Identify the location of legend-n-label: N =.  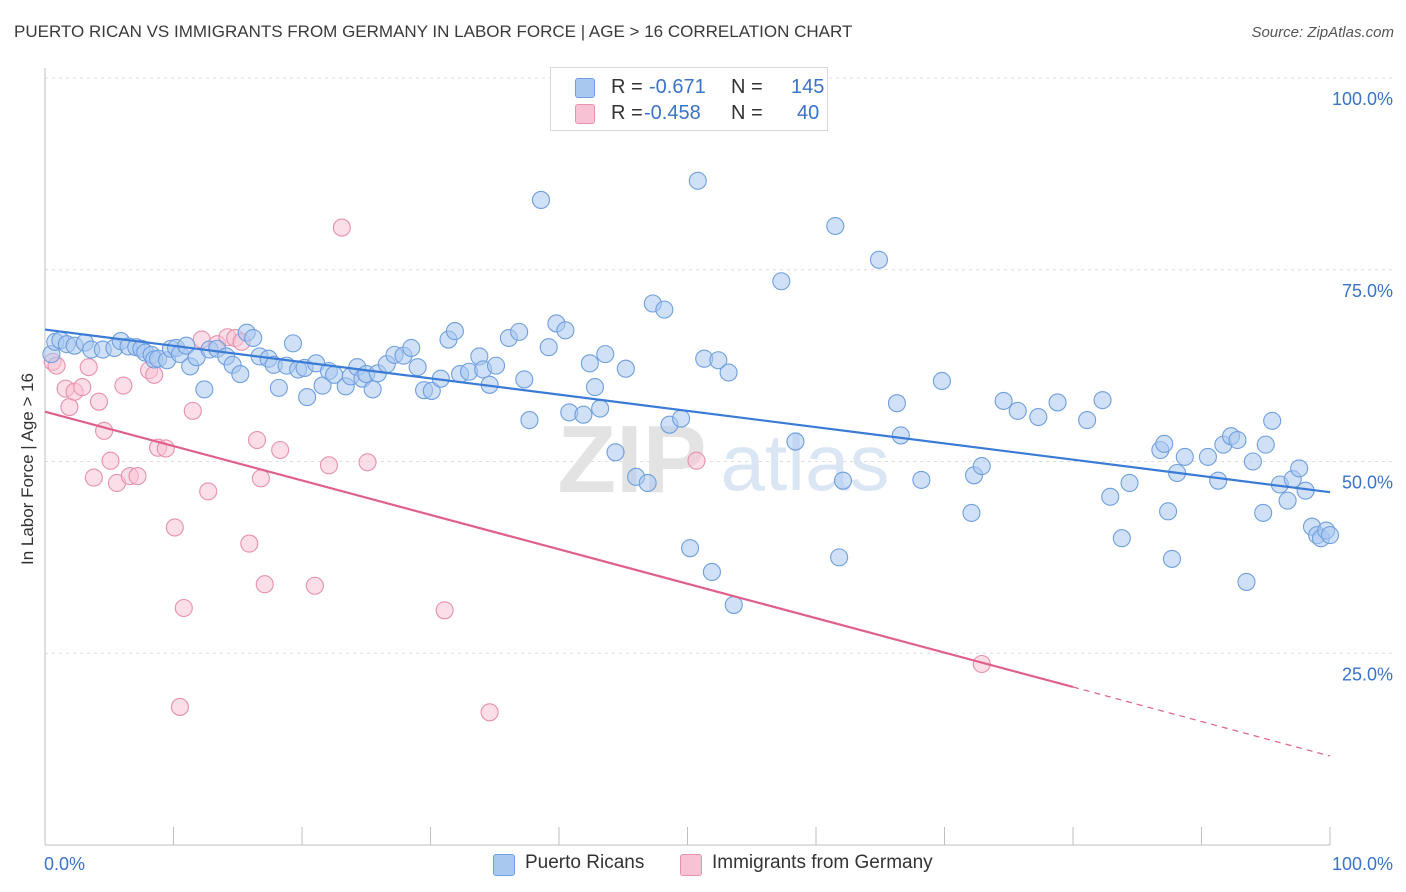
(747, 113).